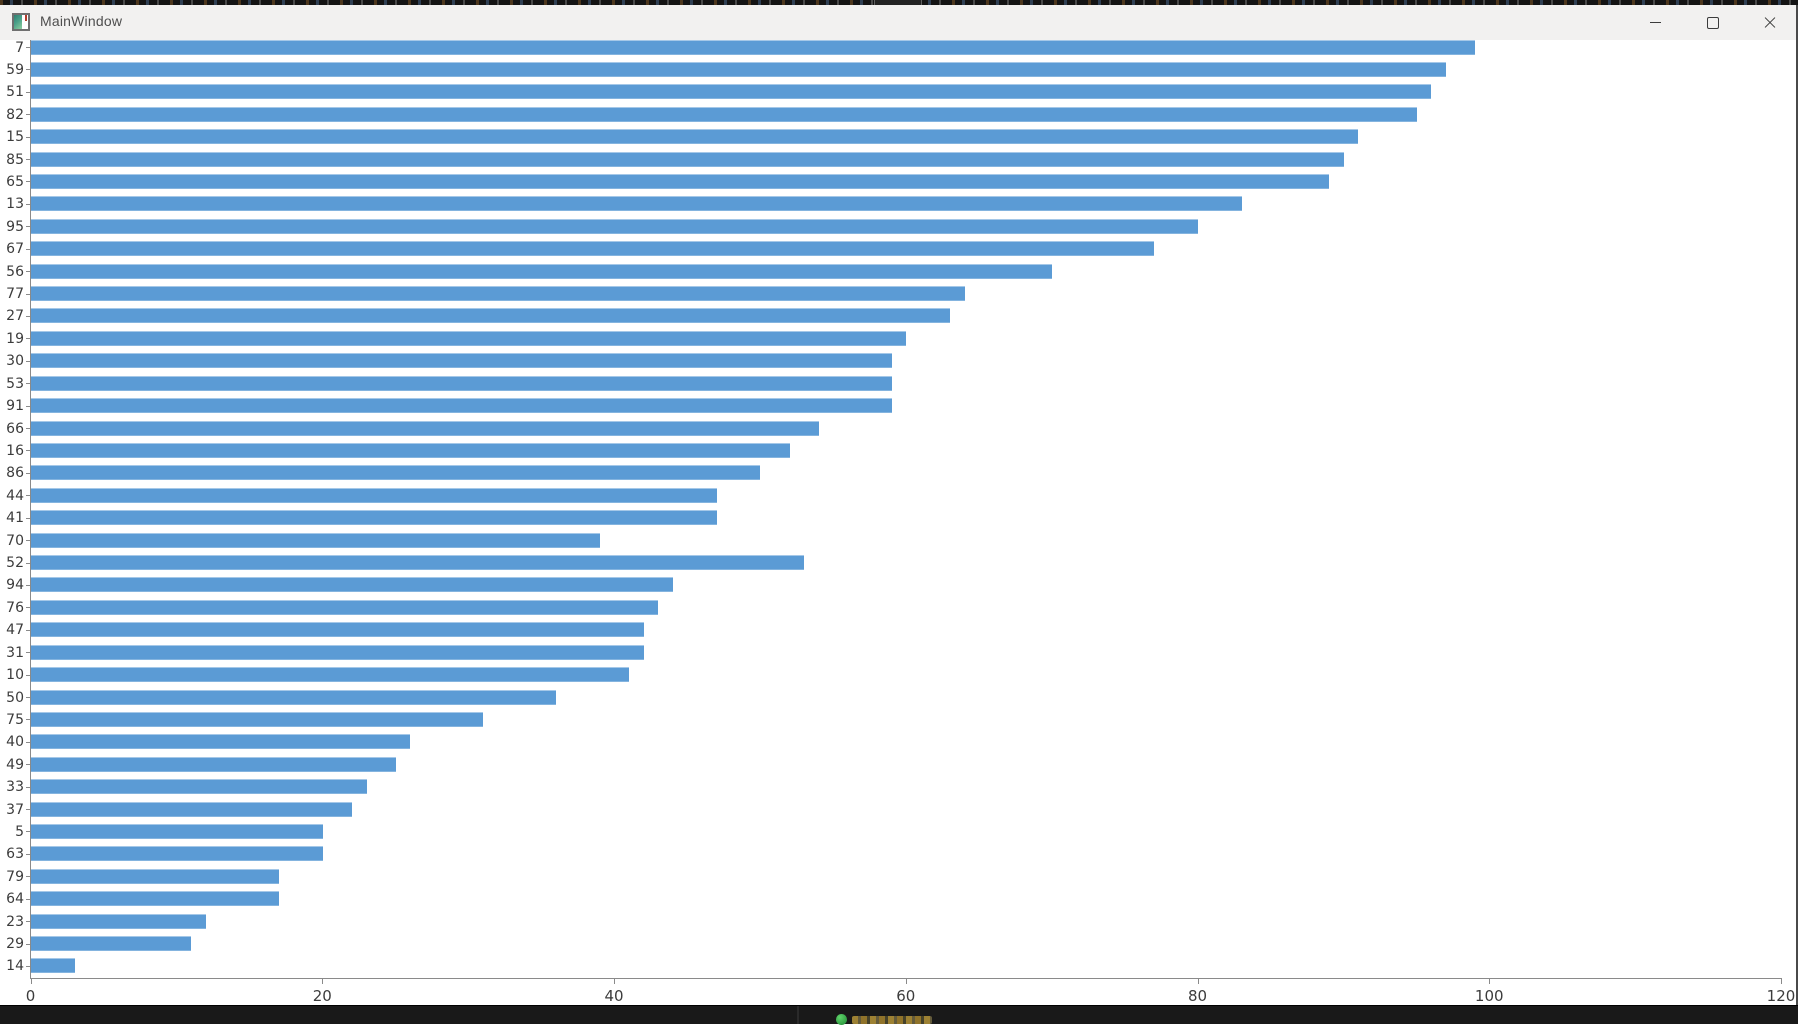 The image size is (1798, 1025). What do you see at coordinates (15, 495) in the screenshot?
I see `y-tick-label: 44` at bounding box center [15, 495].